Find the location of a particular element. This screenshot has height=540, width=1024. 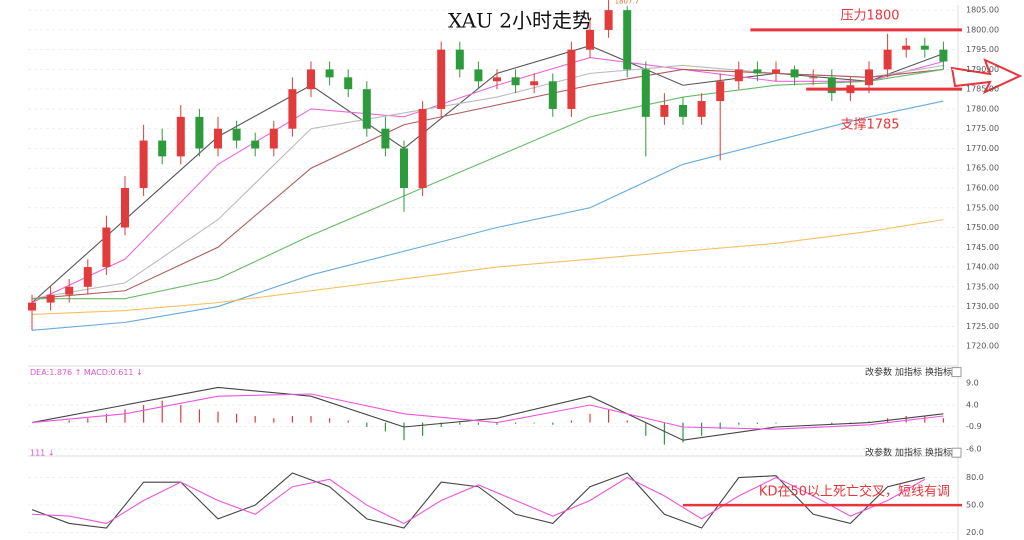

trend-arrow is located at coordinates (986, 76).